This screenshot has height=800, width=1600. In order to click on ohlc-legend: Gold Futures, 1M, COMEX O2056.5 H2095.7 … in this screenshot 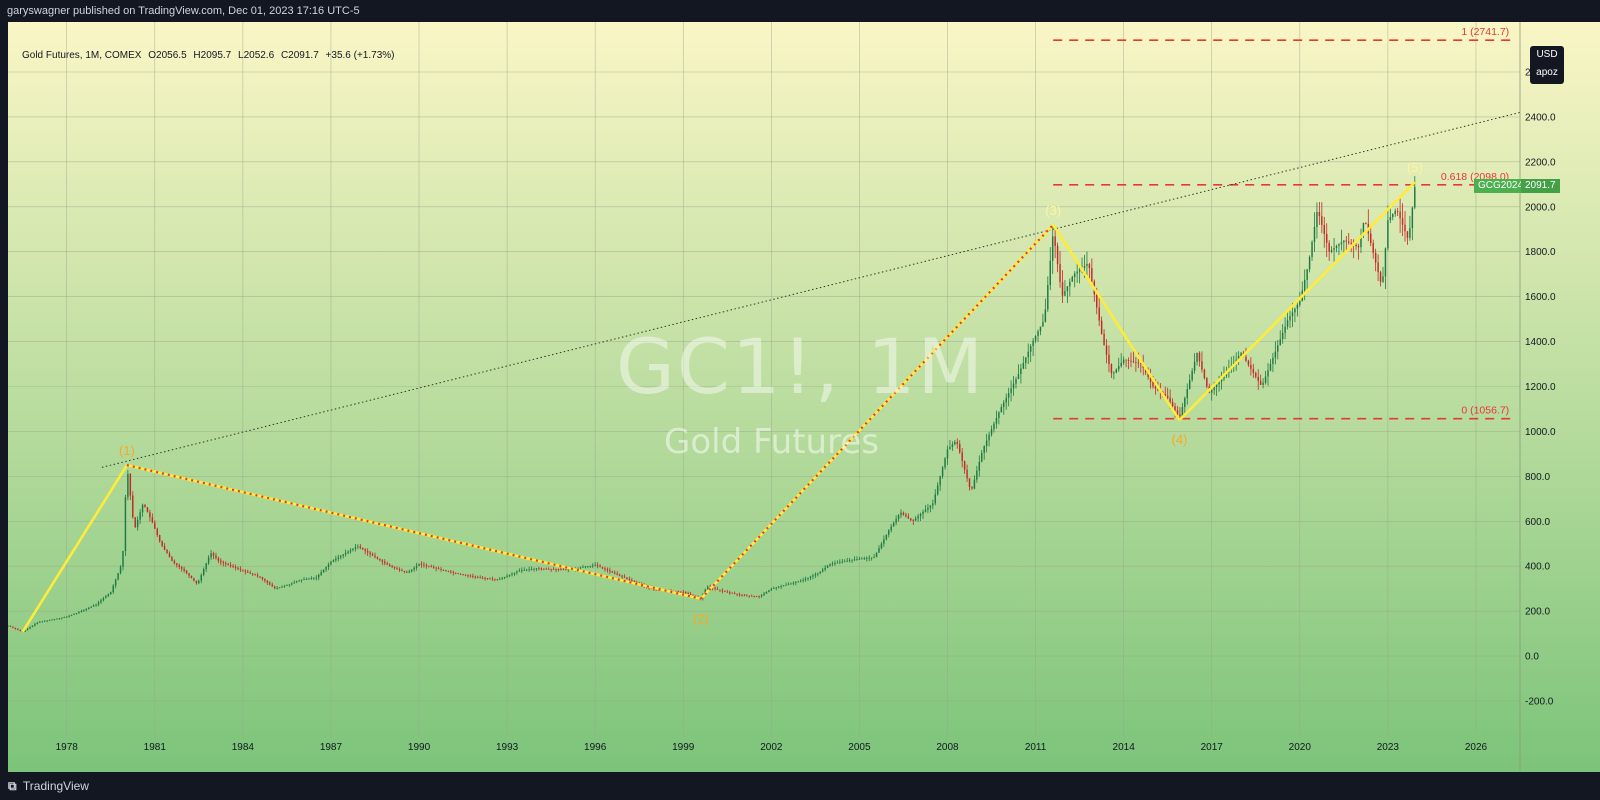, I will do `click(210, 55)`.